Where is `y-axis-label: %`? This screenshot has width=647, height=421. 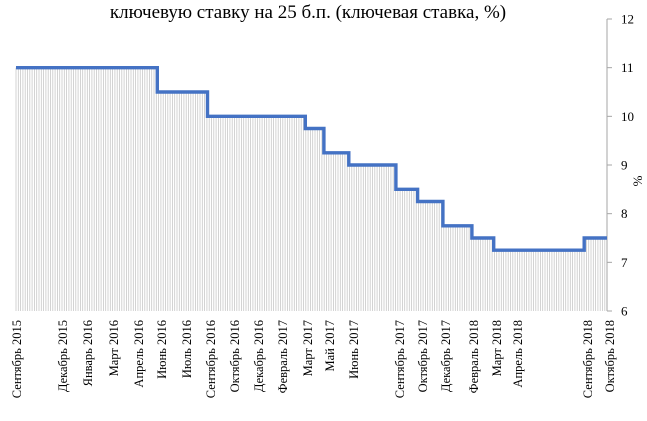 y-axis-label: % is located at coordinates (637, 180).